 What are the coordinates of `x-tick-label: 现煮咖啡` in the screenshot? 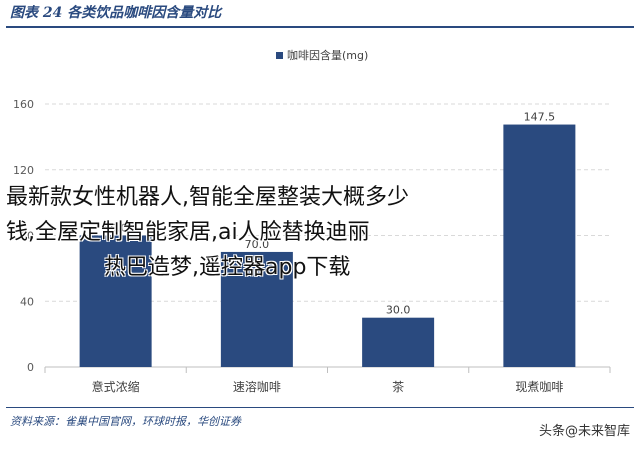 It's located at (539, 386).